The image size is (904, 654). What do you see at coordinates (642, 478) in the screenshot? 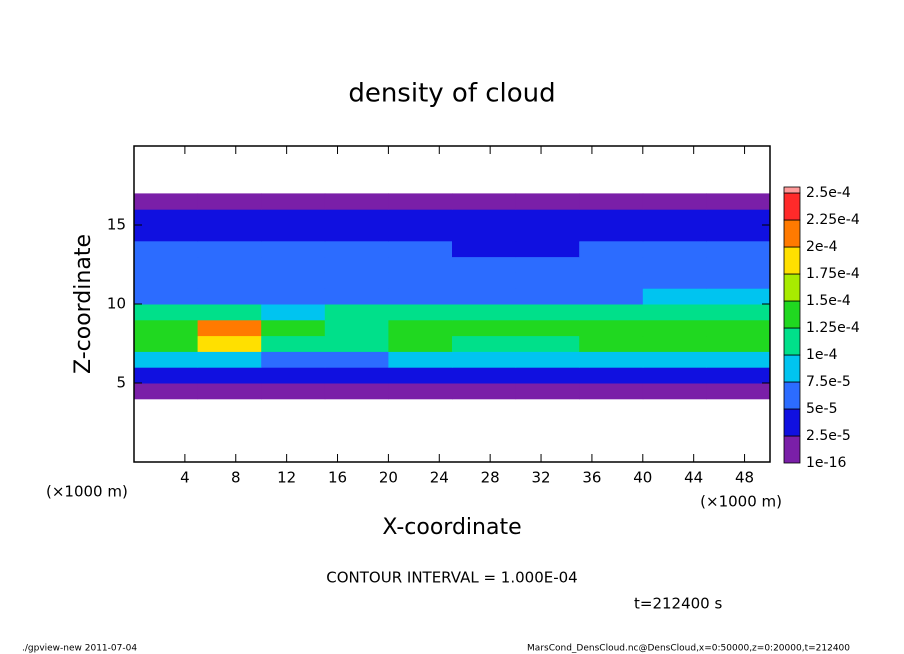
I see `x-tick-label: 40` at bounding box center [642, 478].